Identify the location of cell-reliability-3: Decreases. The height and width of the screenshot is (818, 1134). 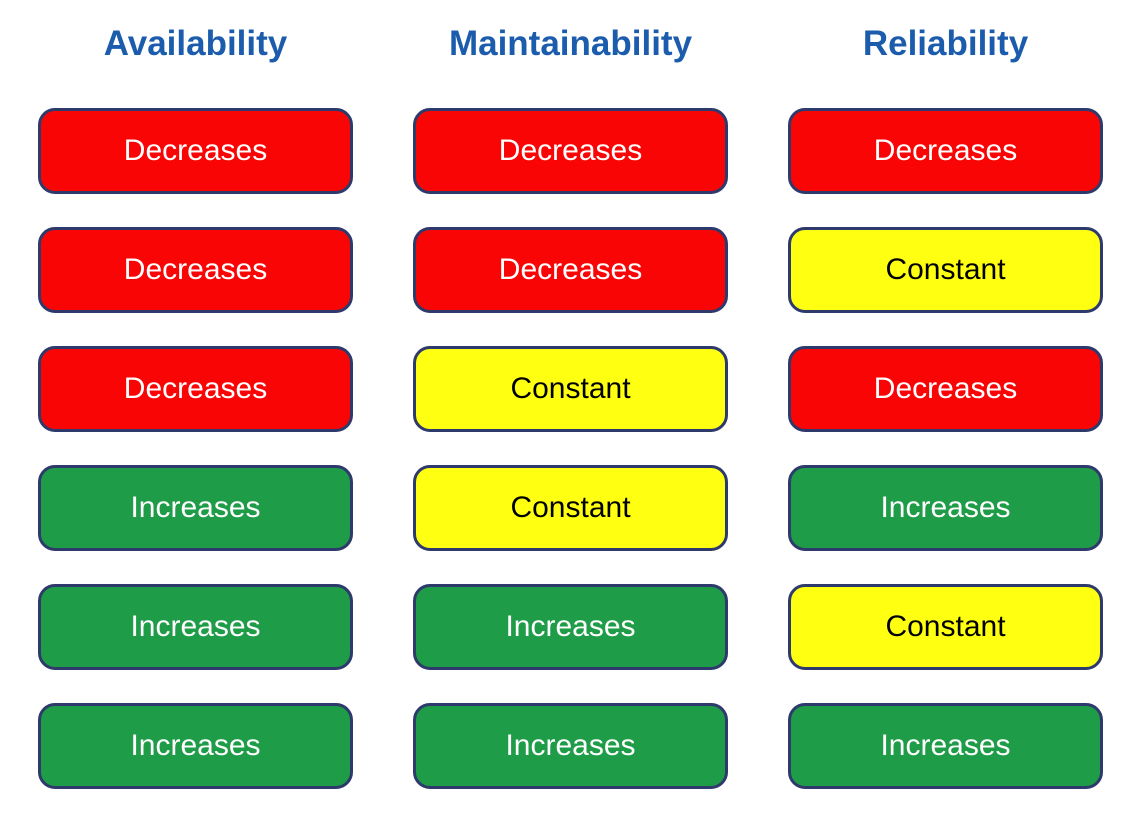
(945, 389).